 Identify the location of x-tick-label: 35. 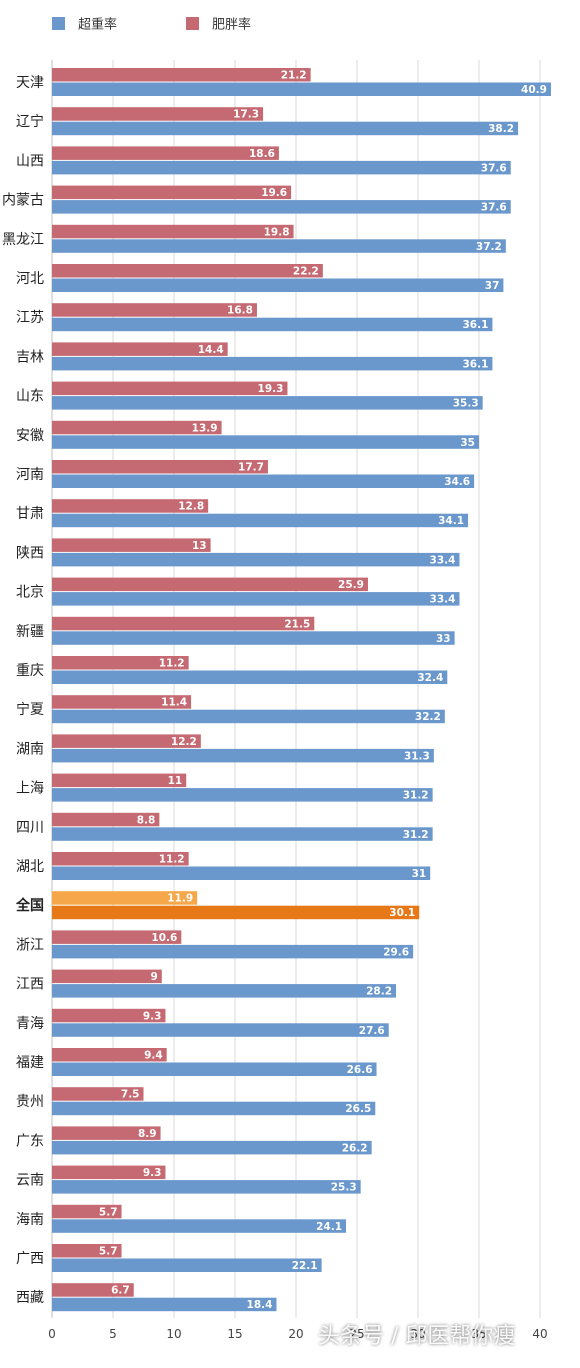
(478, 1334).